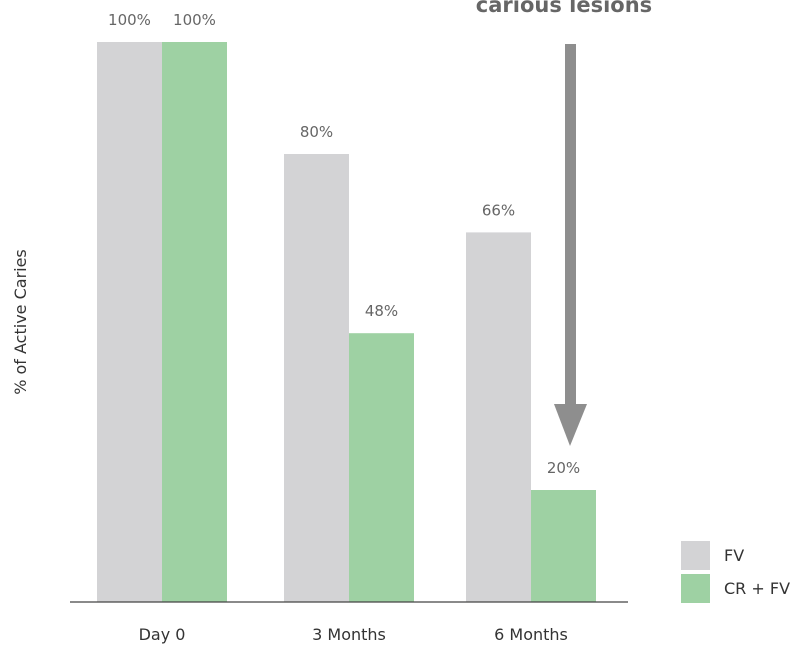 This screenshot has height=646, width=793. I want to click on down-arrow-icon, so click(570, 245).